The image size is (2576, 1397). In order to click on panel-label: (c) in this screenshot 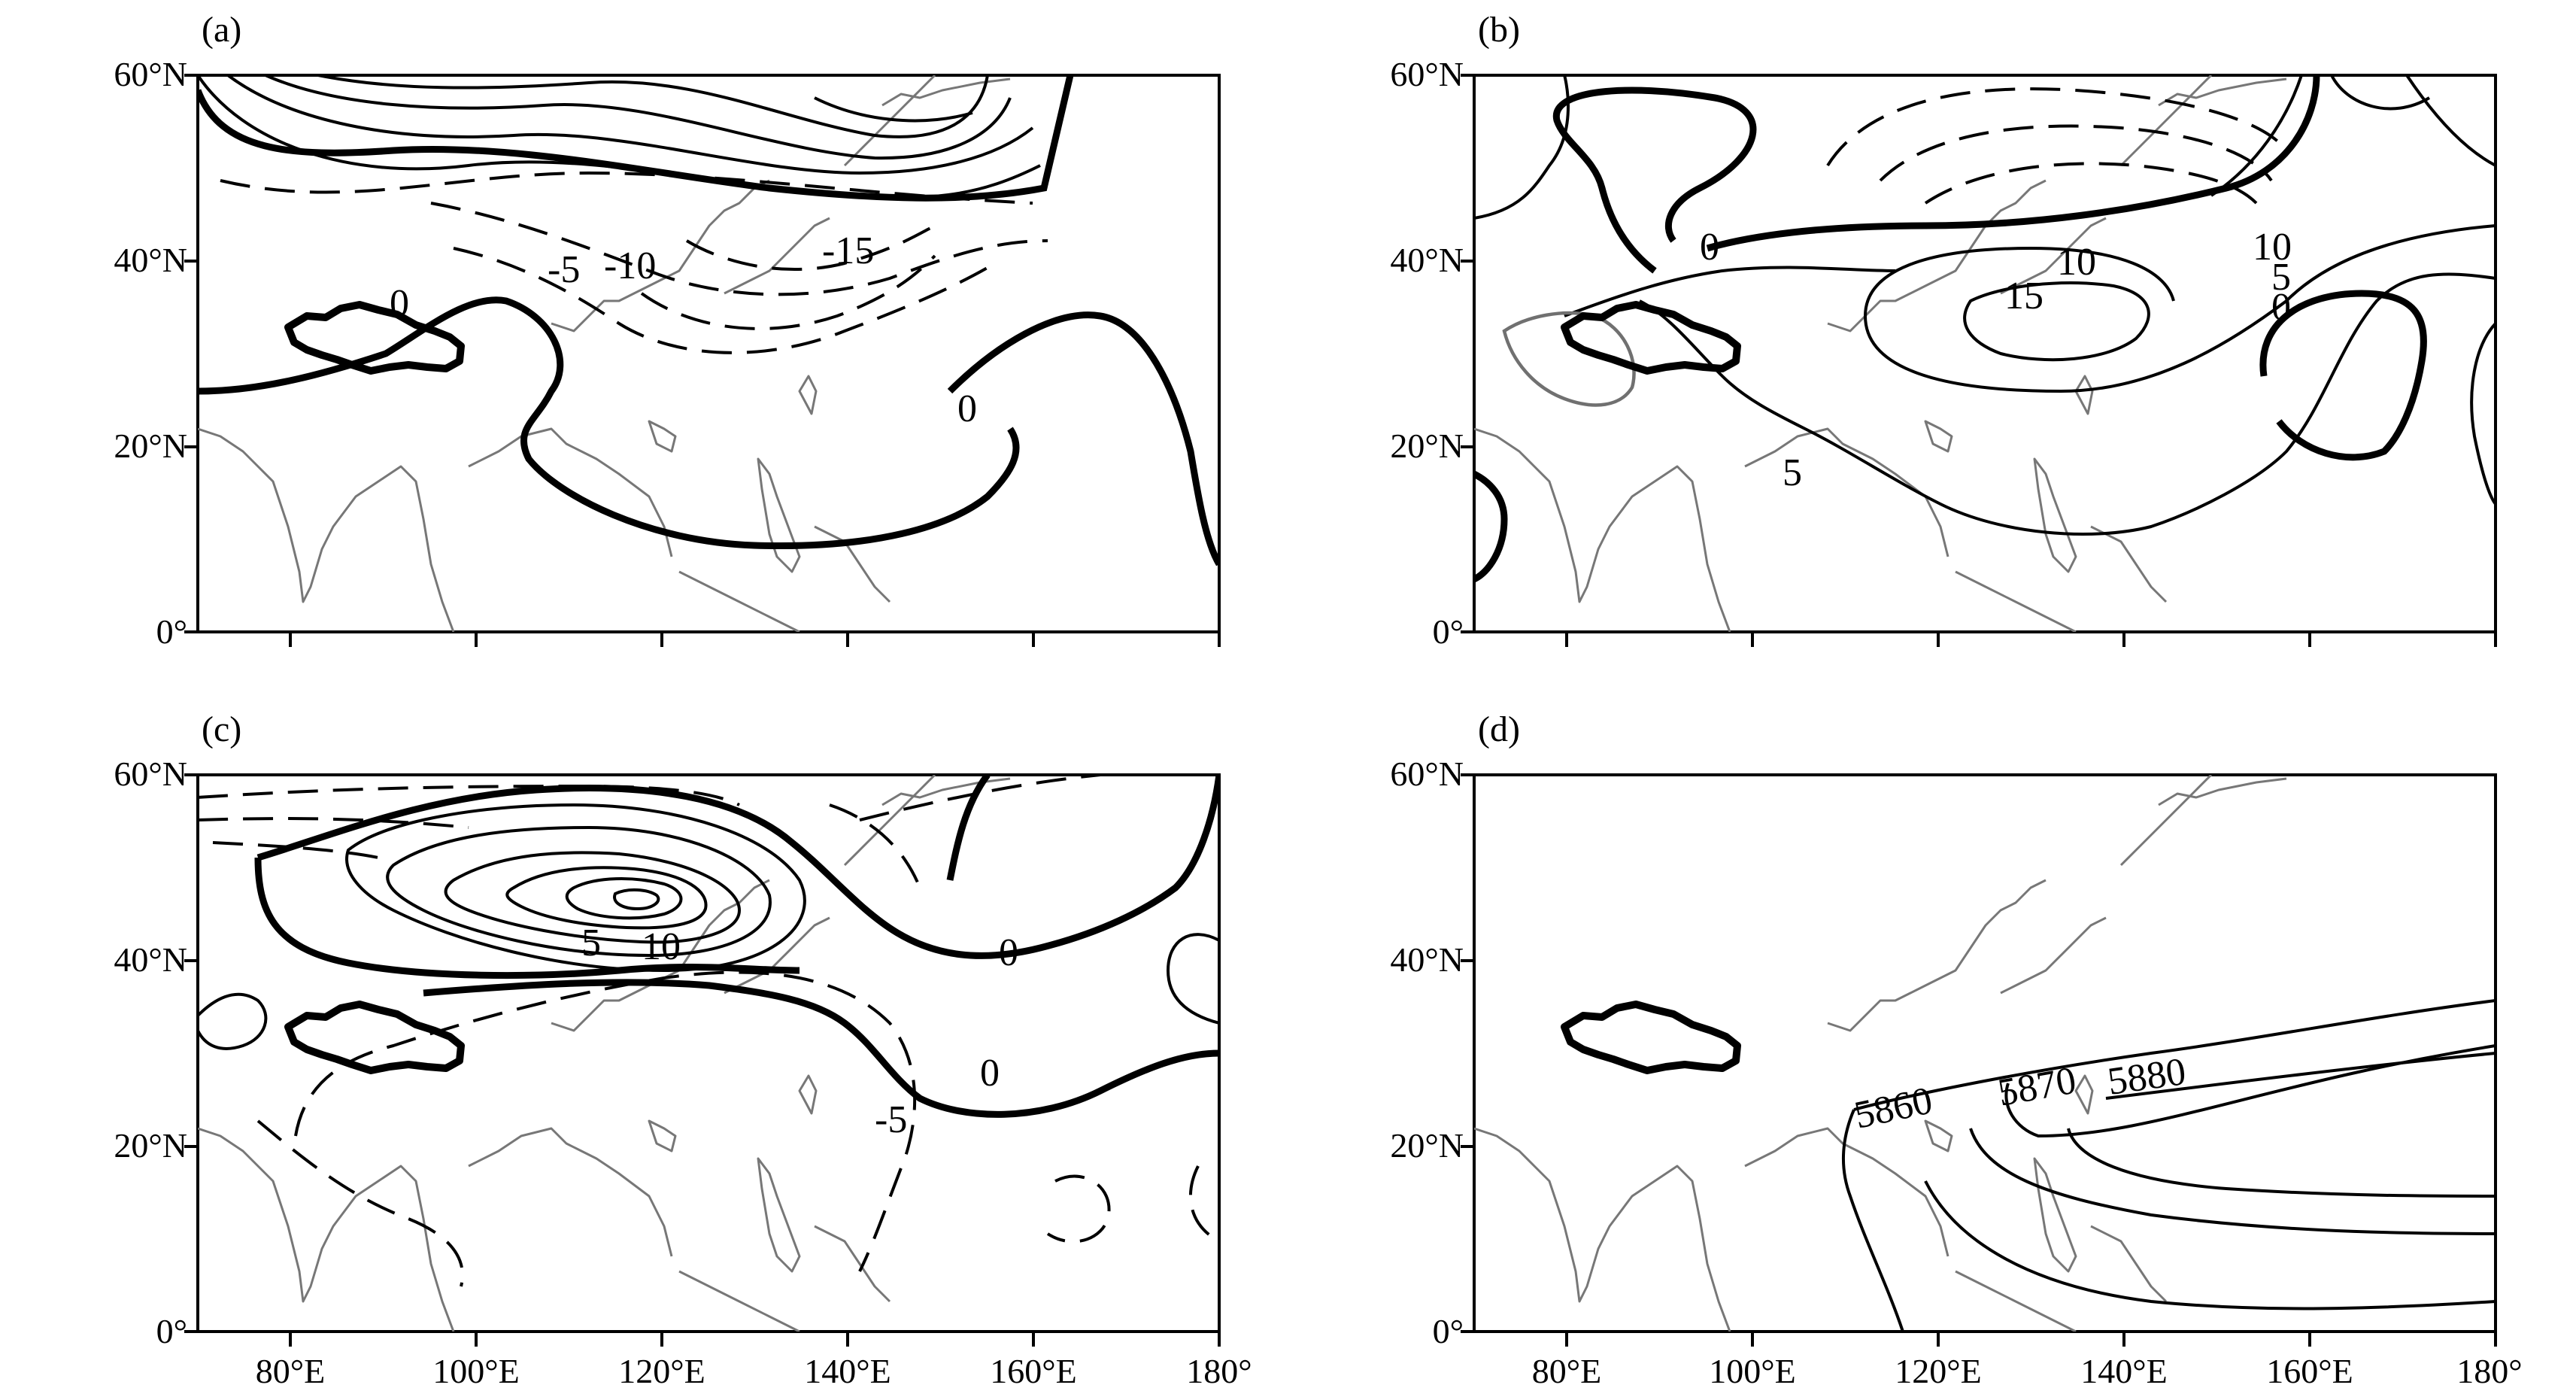, I will do `click(221, 729)`.